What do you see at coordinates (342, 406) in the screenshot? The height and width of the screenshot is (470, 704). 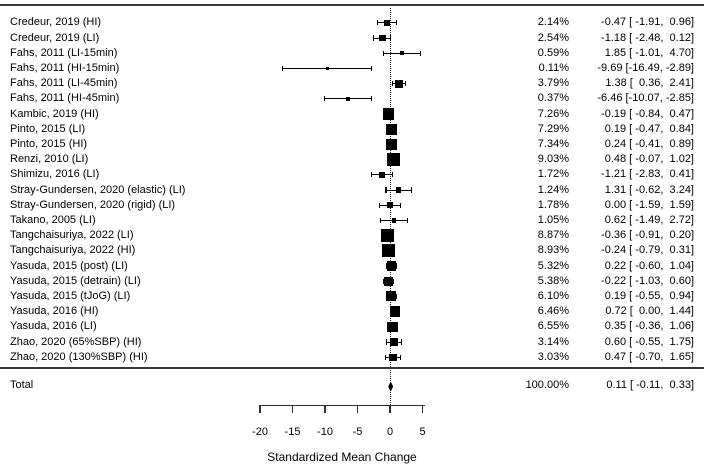 I see `x-axis-line` at bounding box center [342, 406].